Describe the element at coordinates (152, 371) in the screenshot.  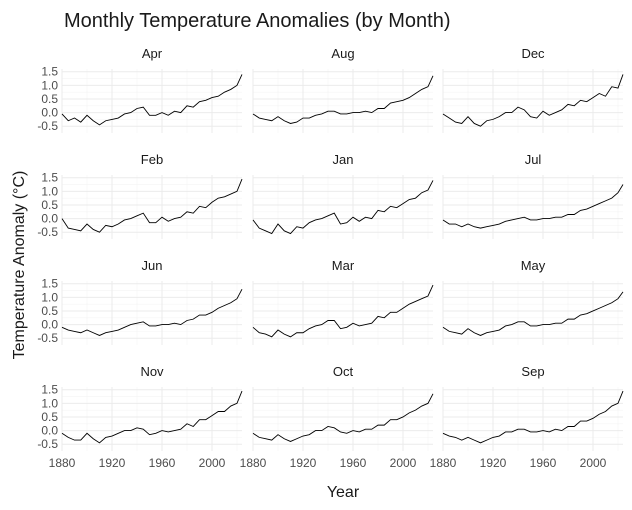
I see `facet-strip-label: Nov` at that location.